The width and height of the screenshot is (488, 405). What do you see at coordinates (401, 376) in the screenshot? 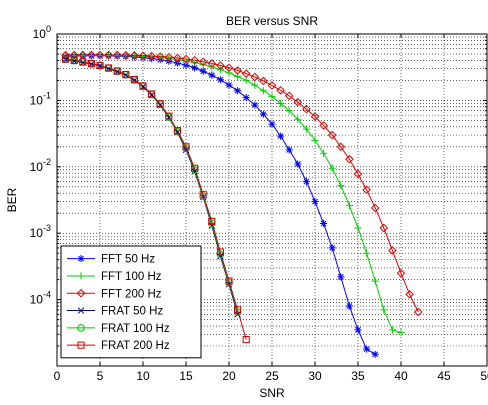
I see `x-tick-label: 40` at bounding box center [401, 376].